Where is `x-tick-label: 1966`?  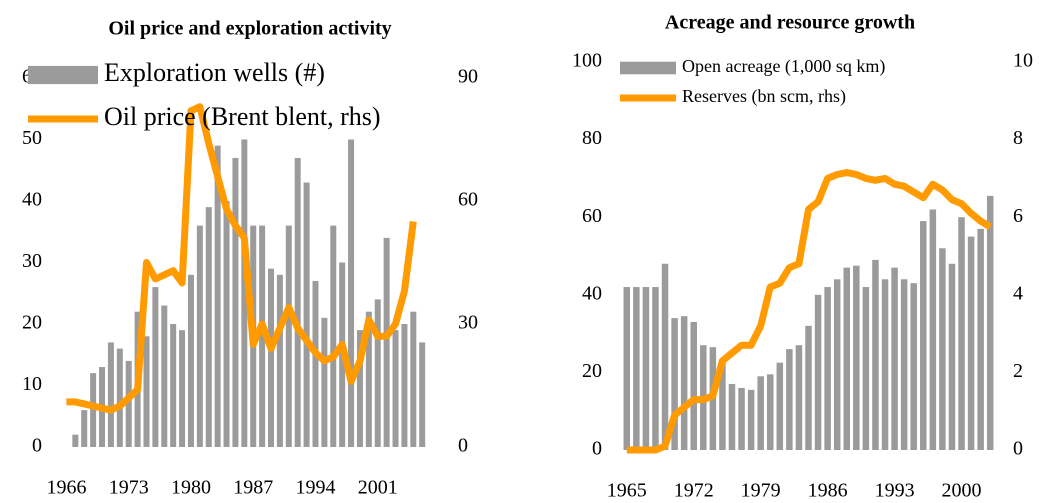 x-tick-label: 1966 is located at coordinates (66, 488).